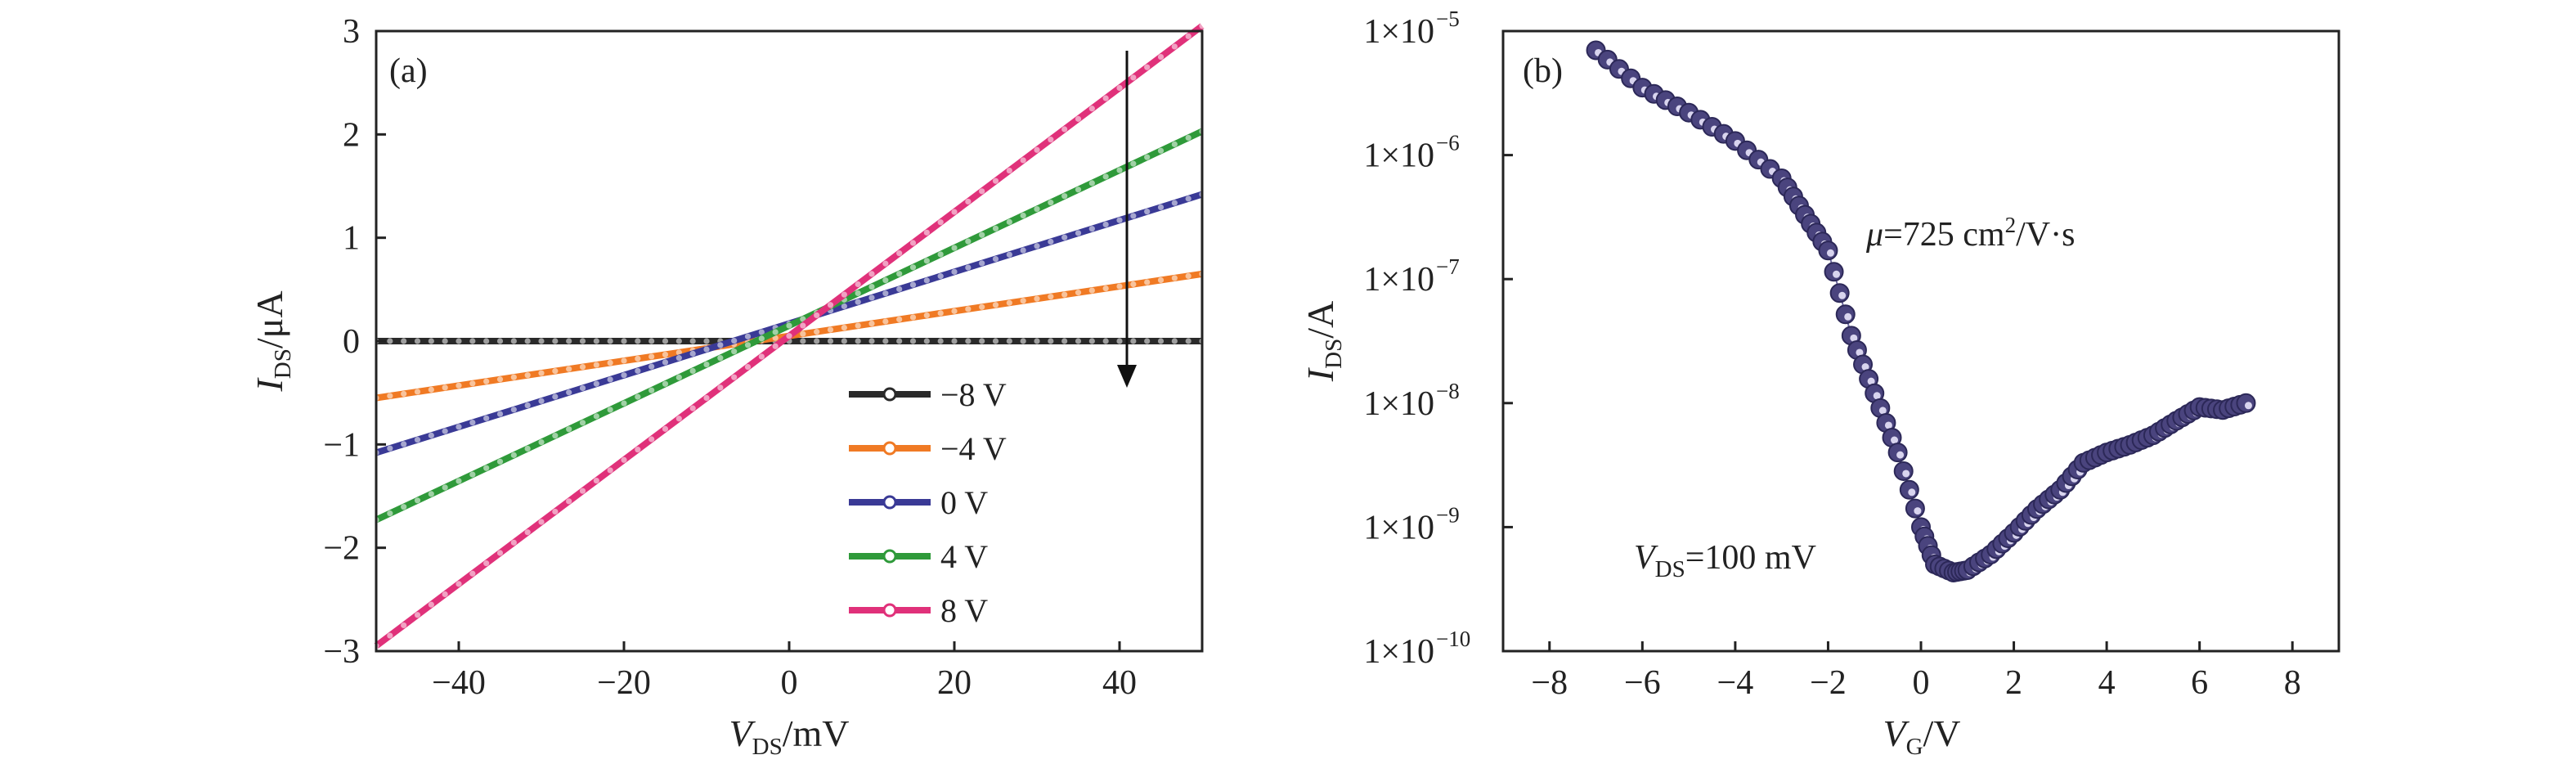 The height and width of the screenshot is (773, 2576). What do you see at coordinates (1448, 391) in the screenshot?
I see `y-tick-exponent: −8` at bounding box center [1448, 391].